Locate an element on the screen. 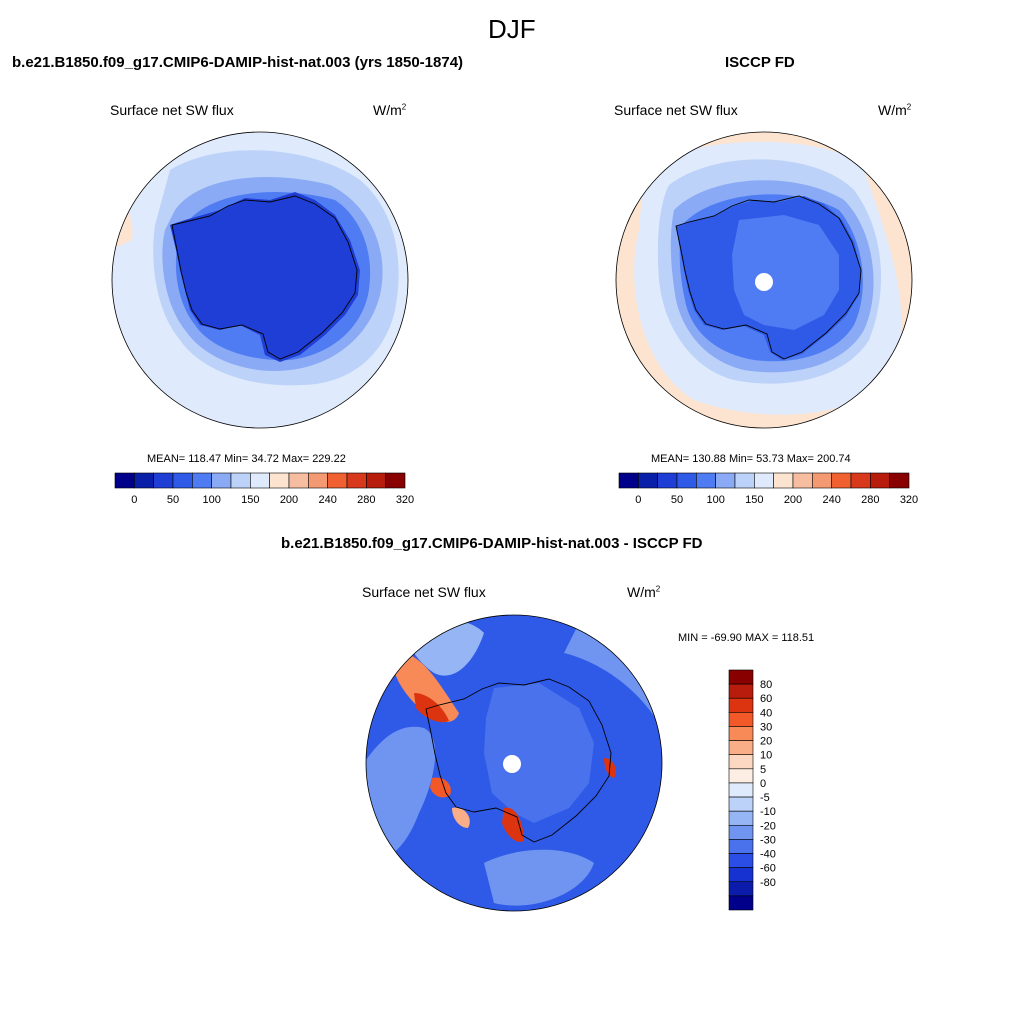  model-polar-map is located at coordinates (260, 280).